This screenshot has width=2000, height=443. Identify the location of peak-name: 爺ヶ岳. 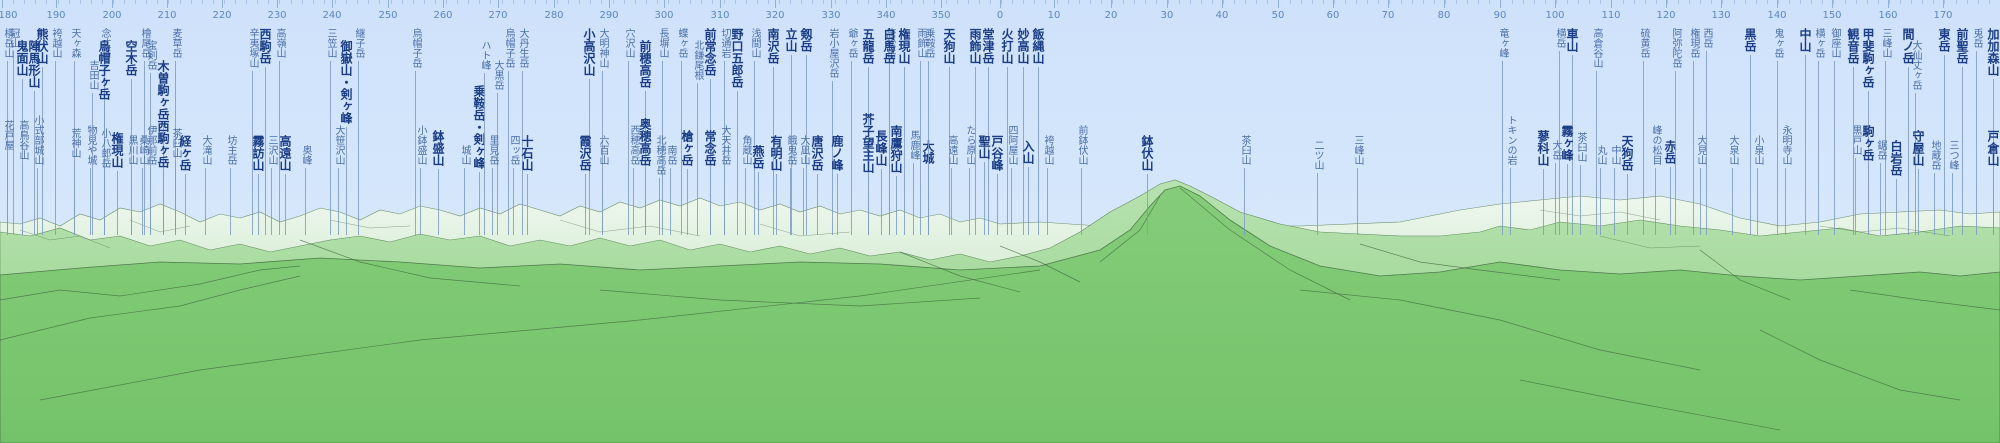
(851, 43).